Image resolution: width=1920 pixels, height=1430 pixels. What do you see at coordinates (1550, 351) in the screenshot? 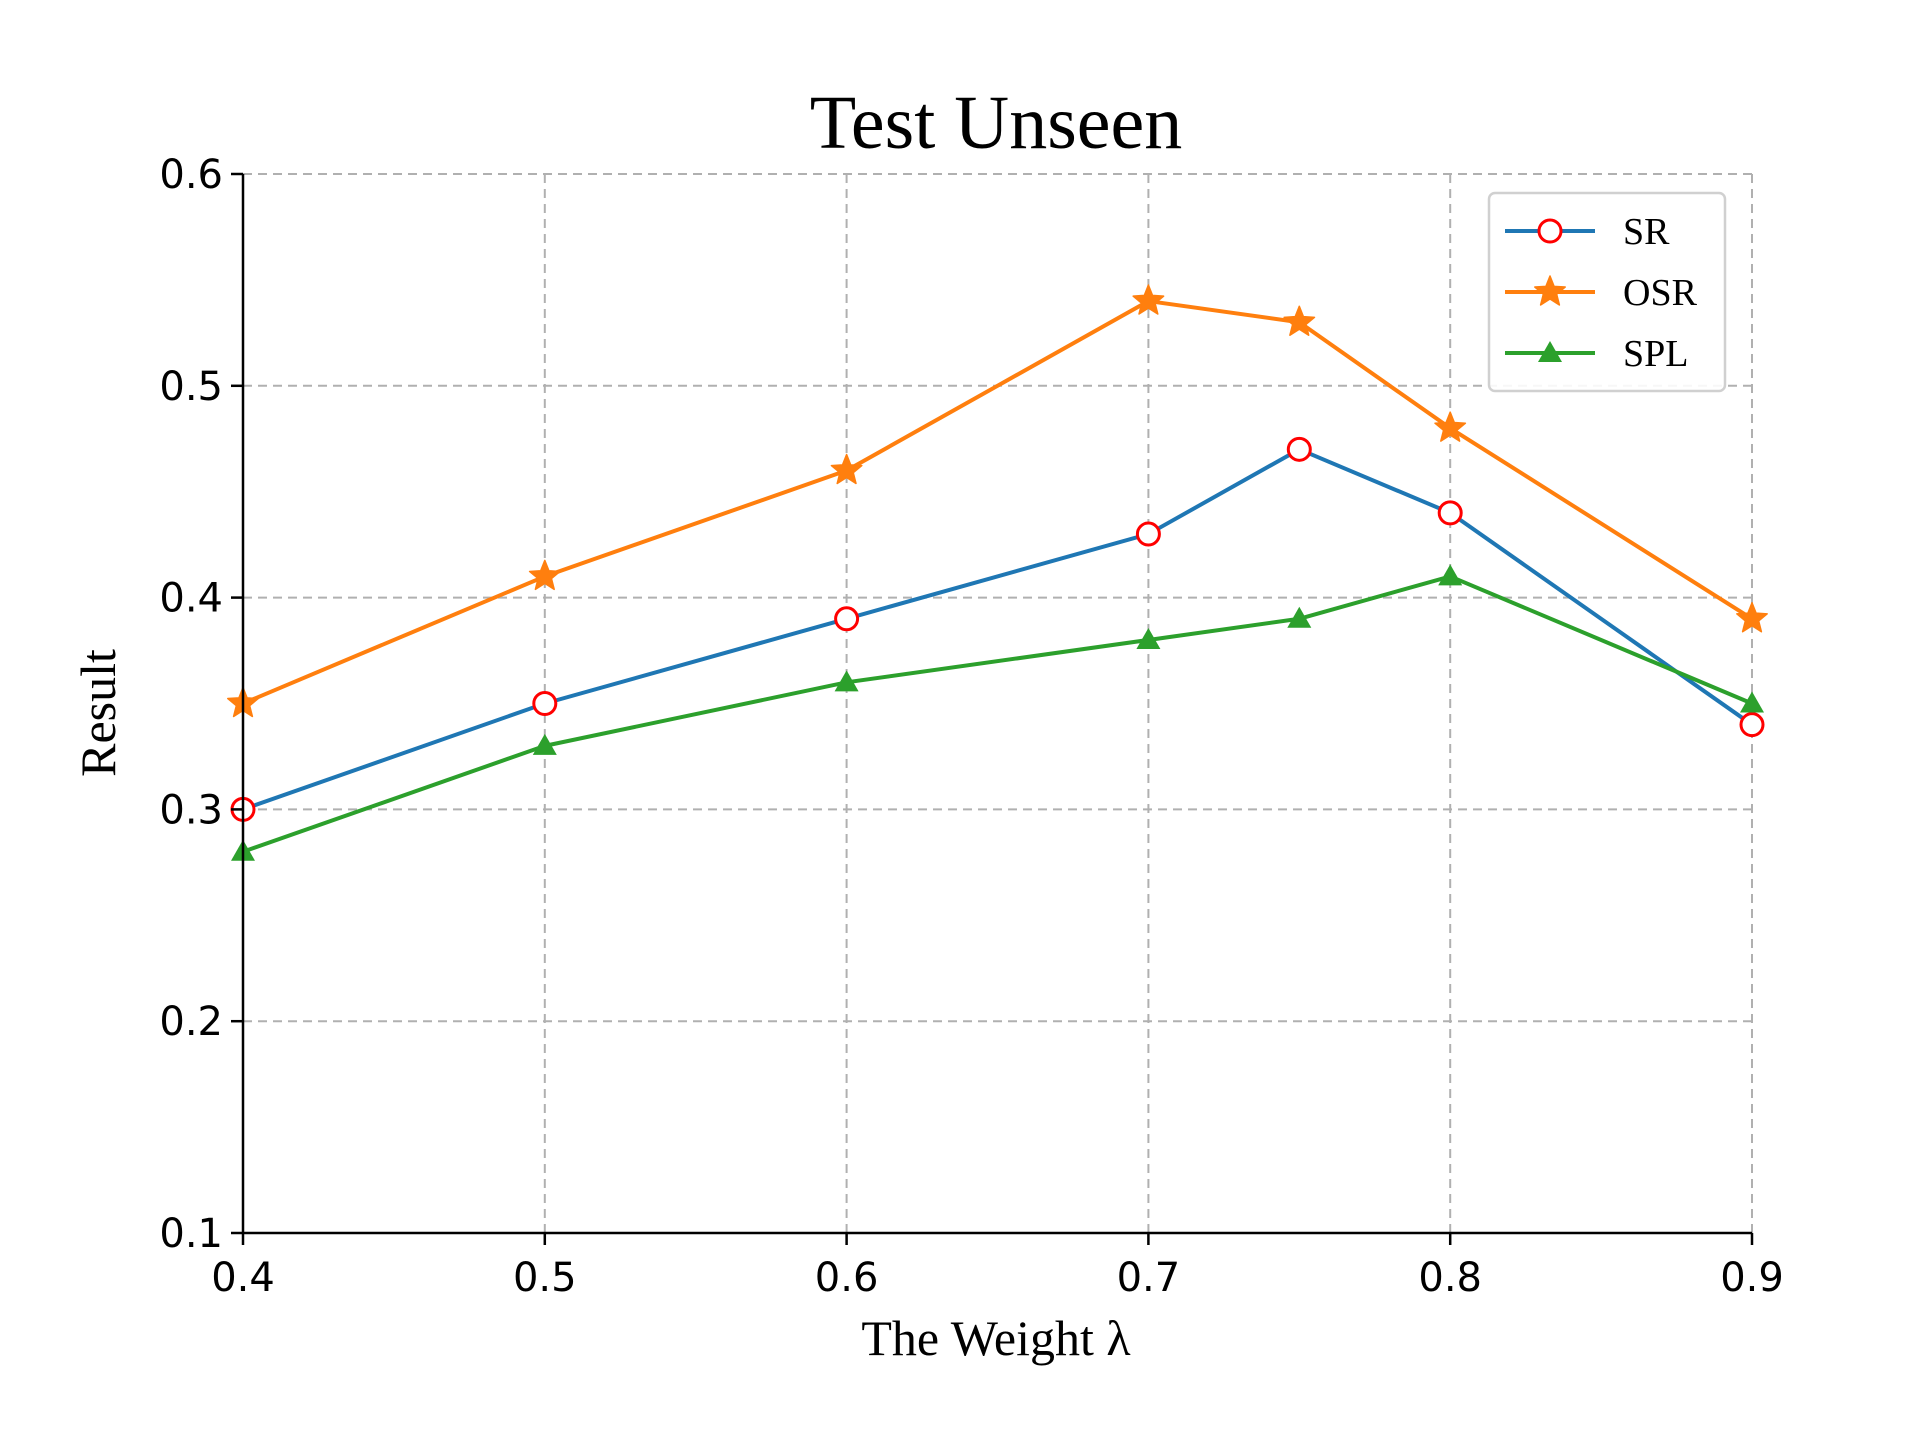
I see `legend-marker-spl` at bounding box center [1550, 351].